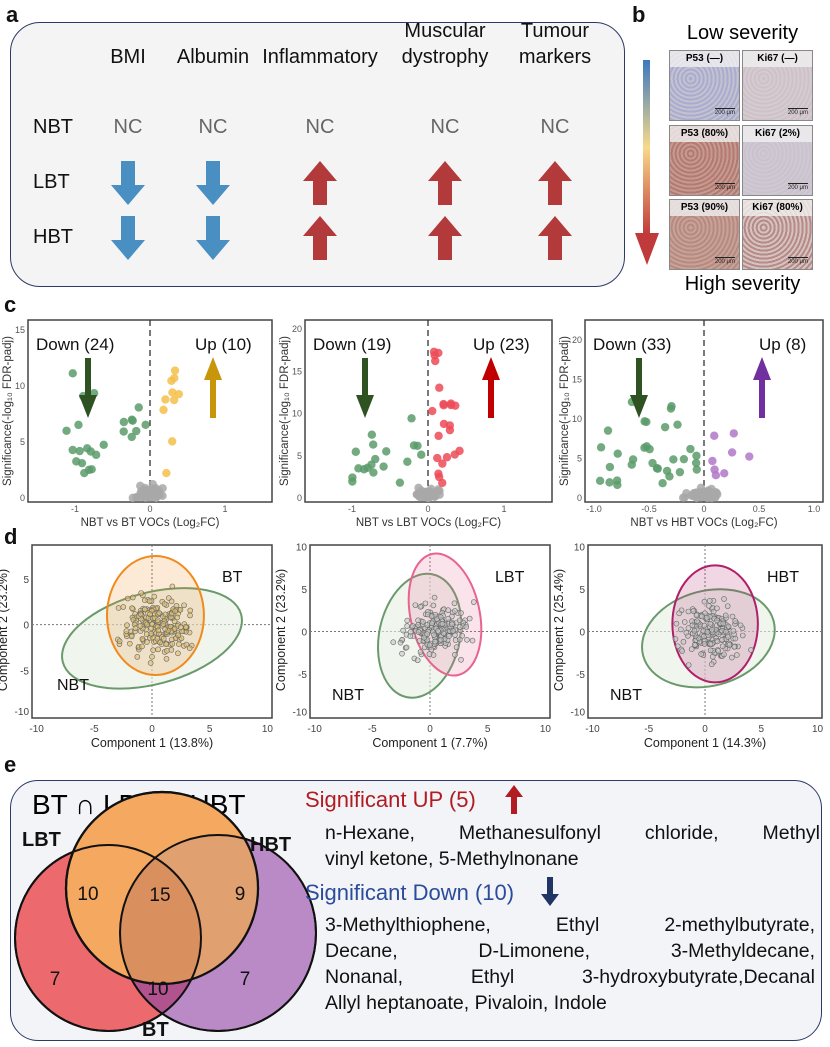  I want to click on x-tick-label: -0.5, so click(649, 509).